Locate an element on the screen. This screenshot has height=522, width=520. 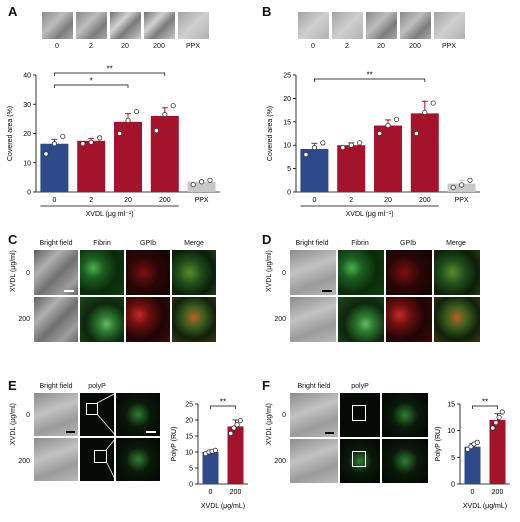
thumb-label: PPX is located at coordinates (448, 46).